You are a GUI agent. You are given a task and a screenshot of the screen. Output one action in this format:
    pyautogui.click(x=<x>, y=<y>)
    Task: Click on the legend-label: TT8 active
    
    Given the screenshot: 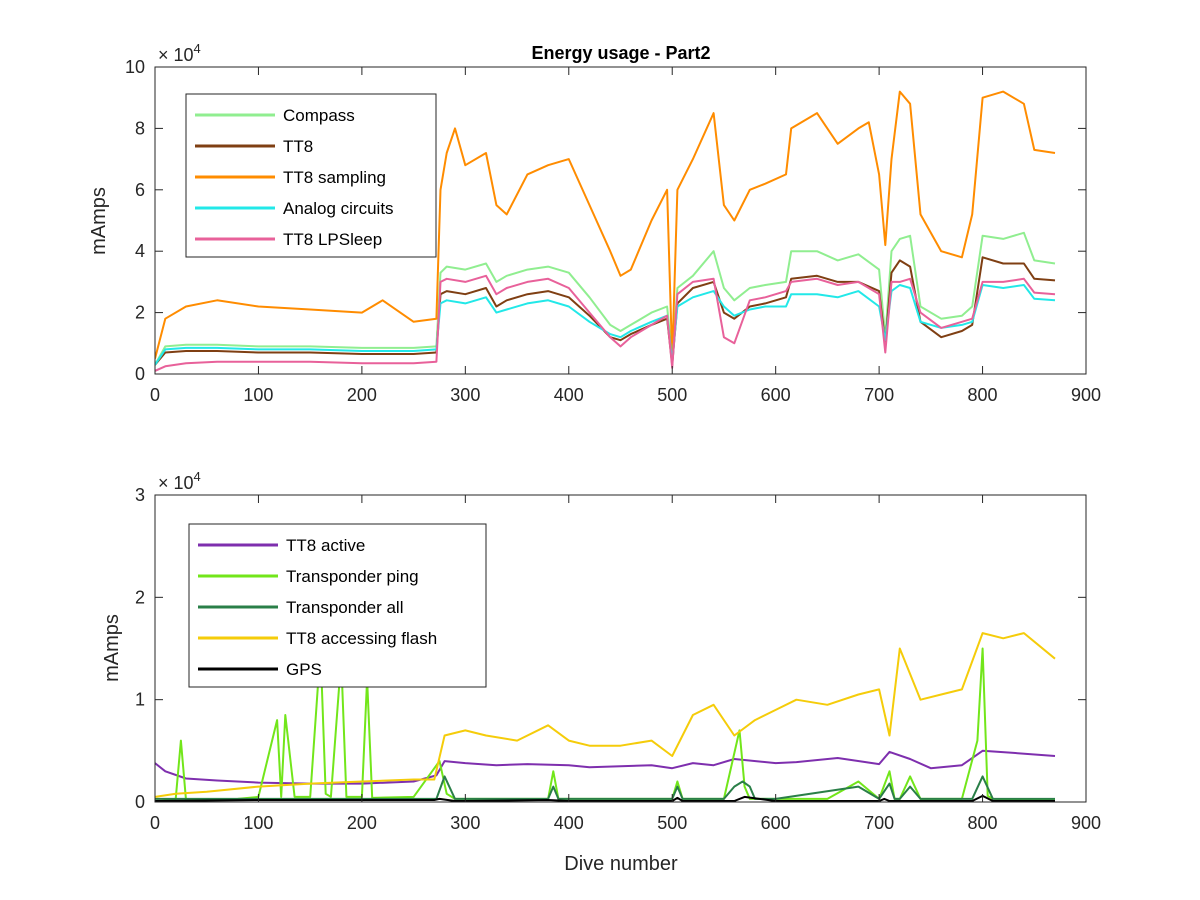 What is the action you would take?
    pyautogui.click(x=325, y=545)
    